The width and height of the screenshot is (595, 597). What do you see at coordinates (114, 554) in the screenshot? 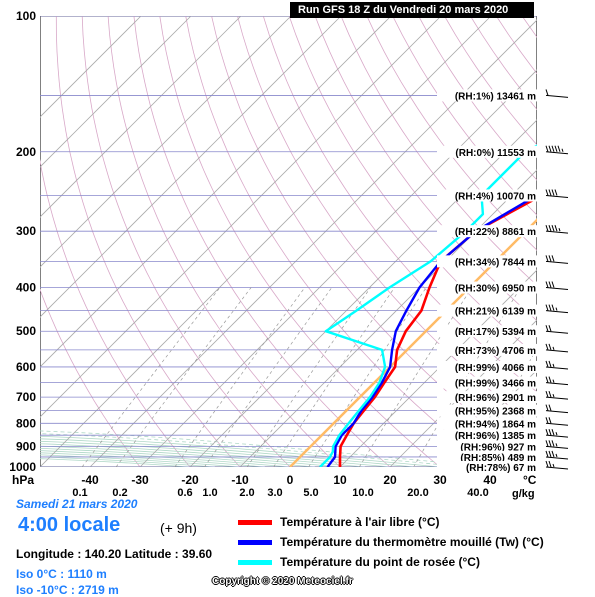
I see `coordinates: Longitude : 140.20 Latitude : 39.60` at bounding box center [114, 554].